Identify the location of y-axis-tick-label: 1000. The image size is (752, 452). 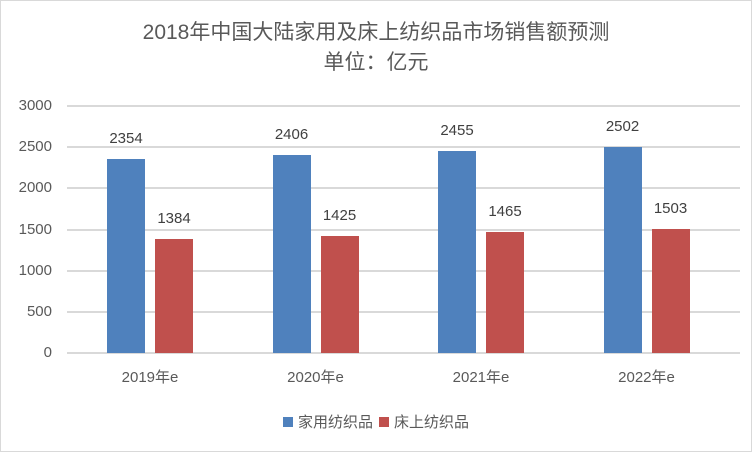
(35, 270).